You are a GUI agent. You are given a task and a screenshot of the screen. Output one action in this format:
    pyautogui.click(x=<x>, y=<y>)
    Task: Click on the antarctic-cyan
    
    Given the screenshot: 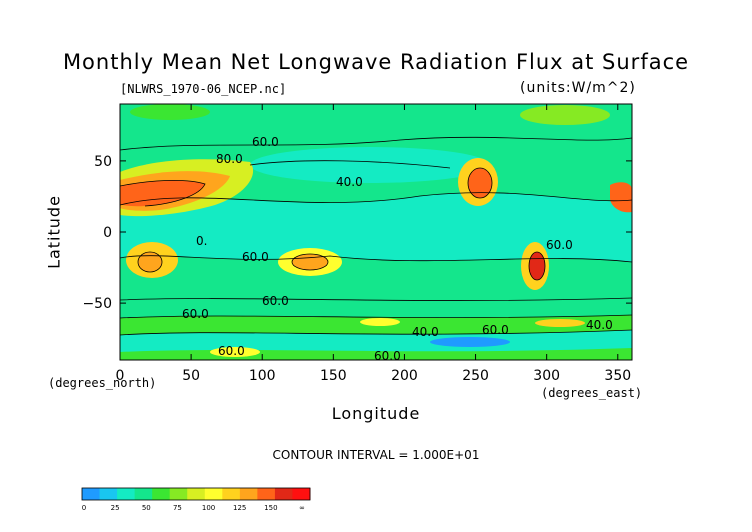 What is the action you would take?
    pyautogui.click(x=376, y=341)
    